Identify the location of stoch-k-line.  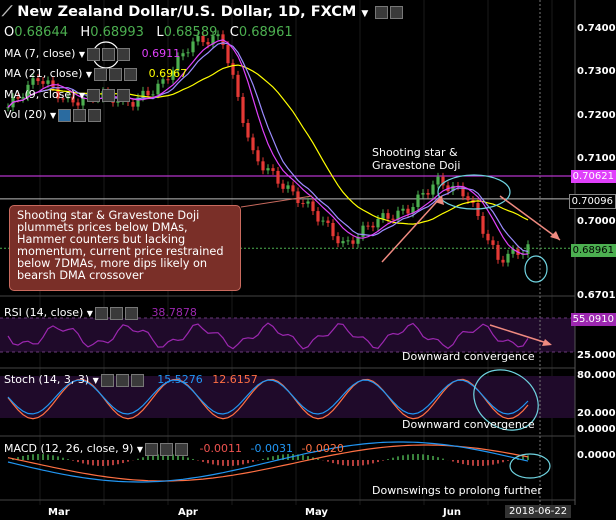
(268, 397).